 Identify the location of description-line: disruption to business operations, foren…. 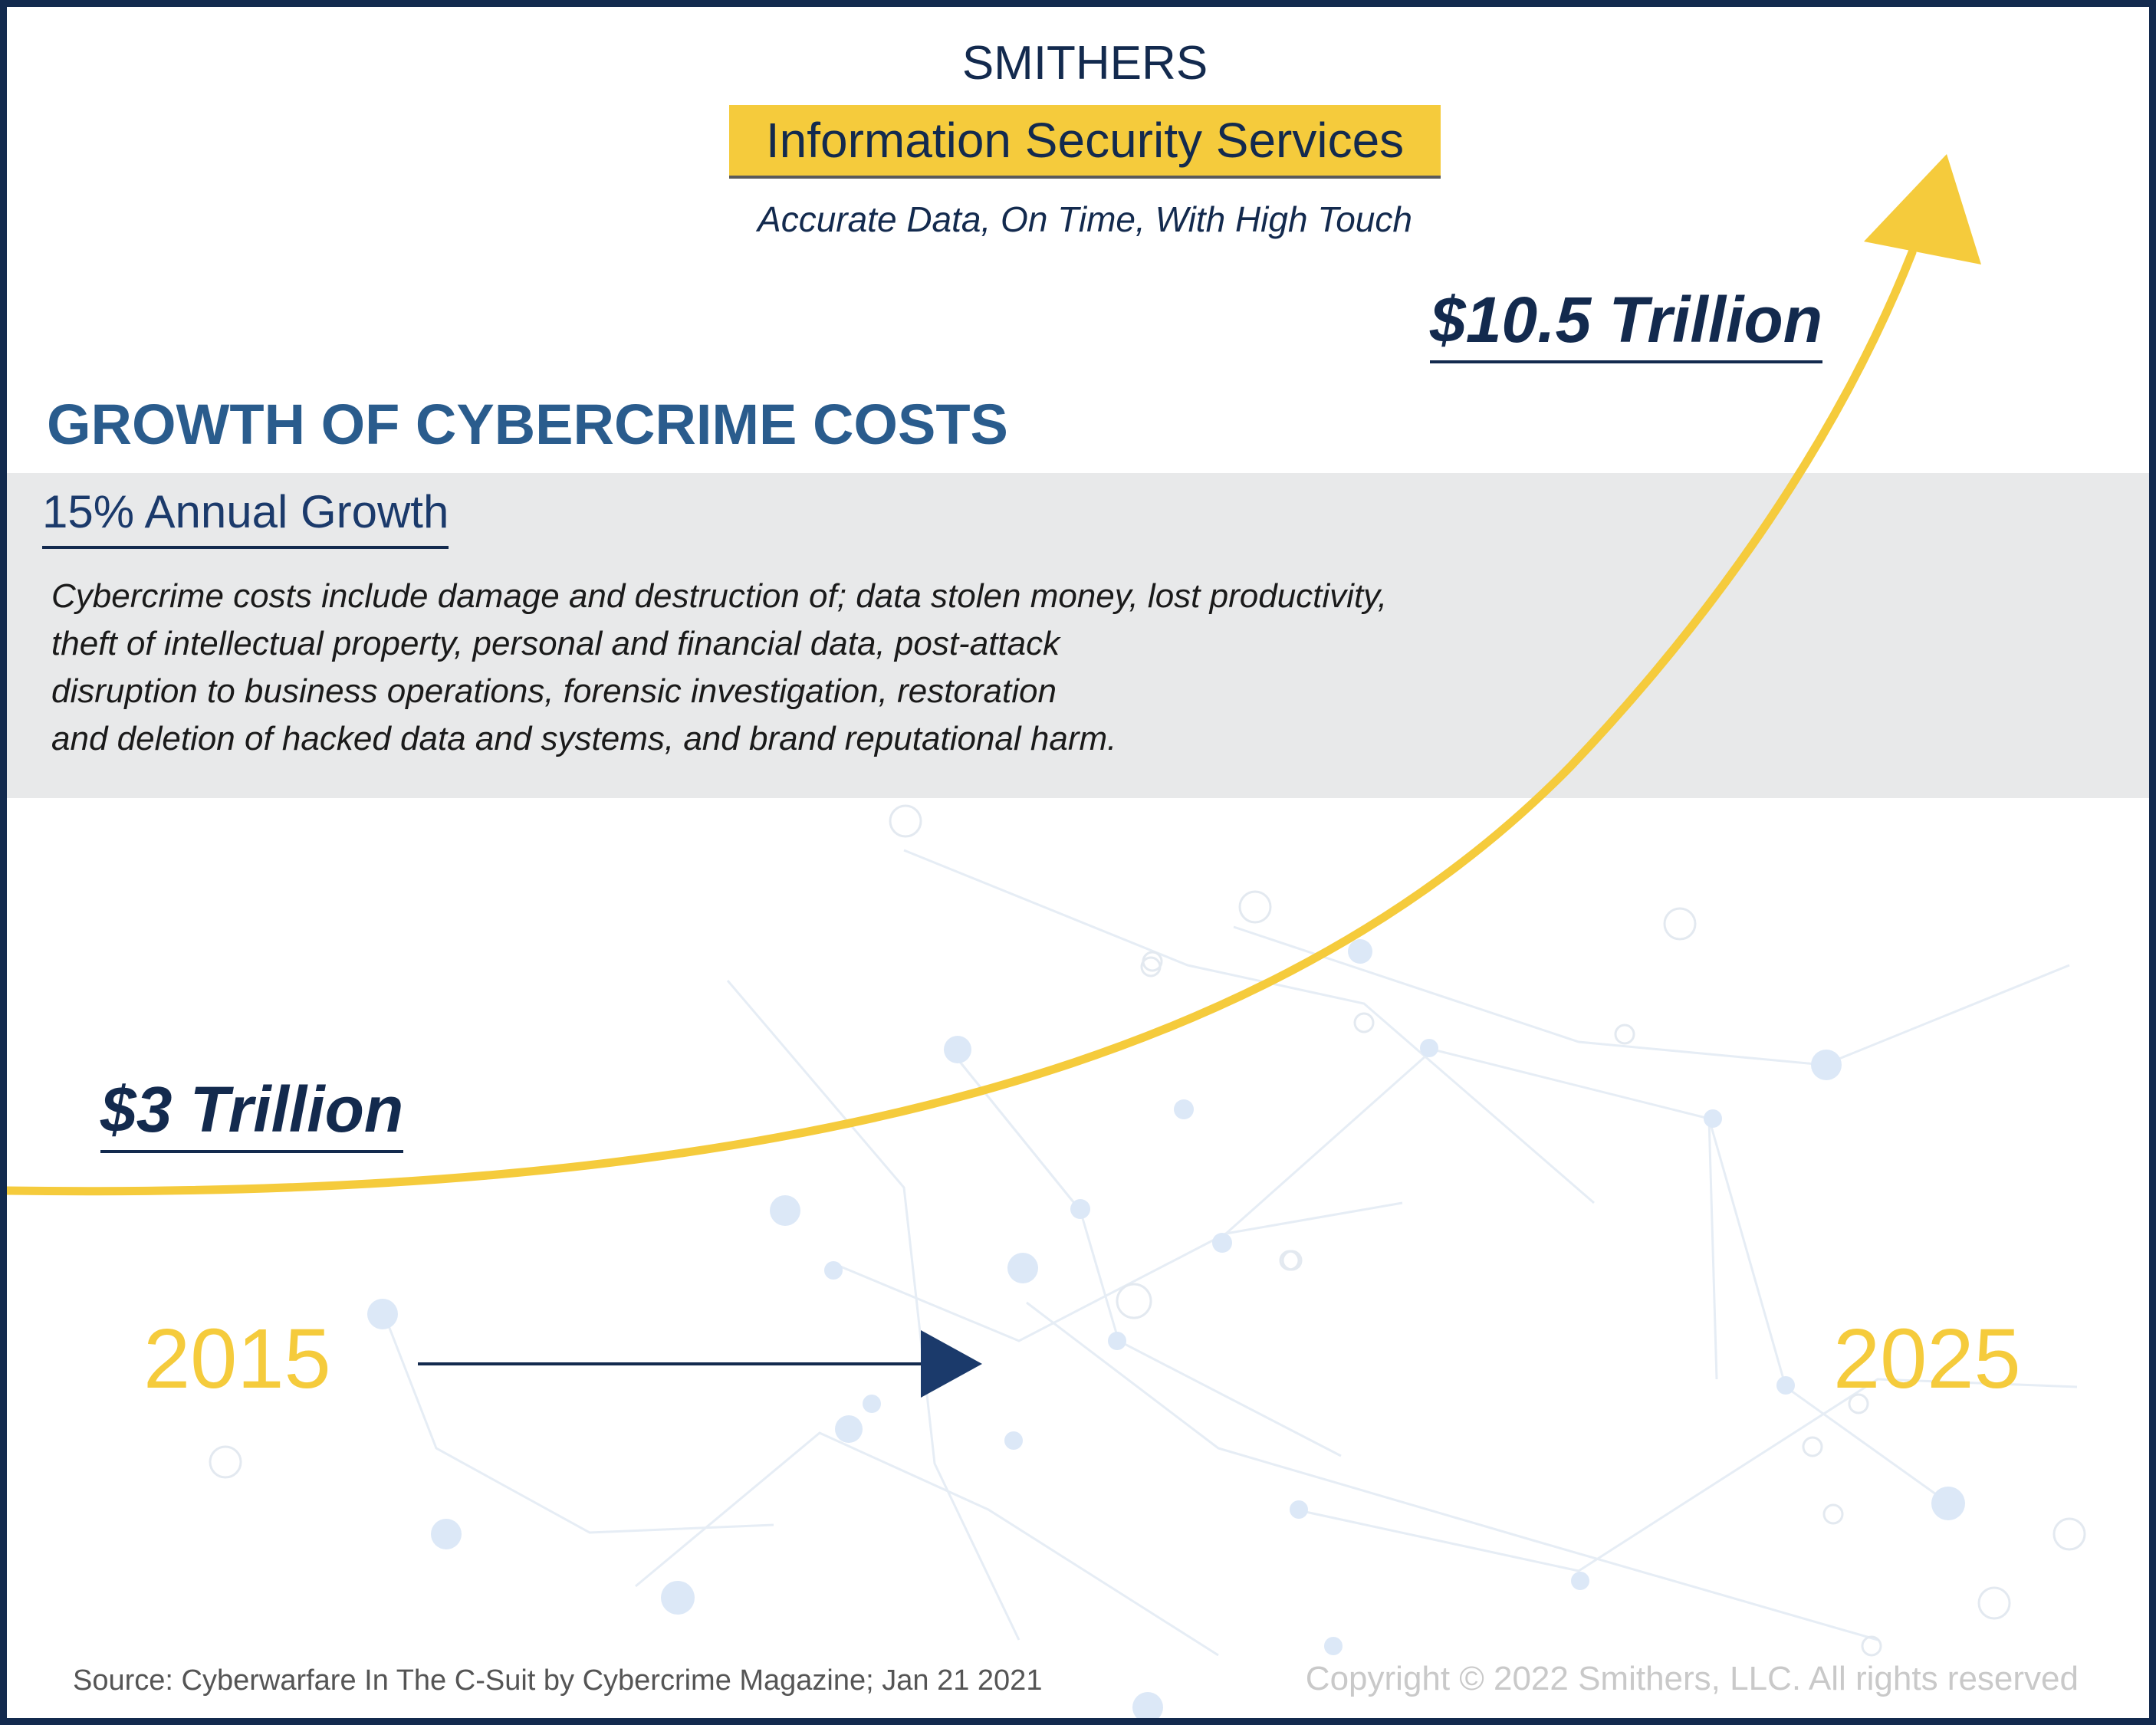
(554, 691).